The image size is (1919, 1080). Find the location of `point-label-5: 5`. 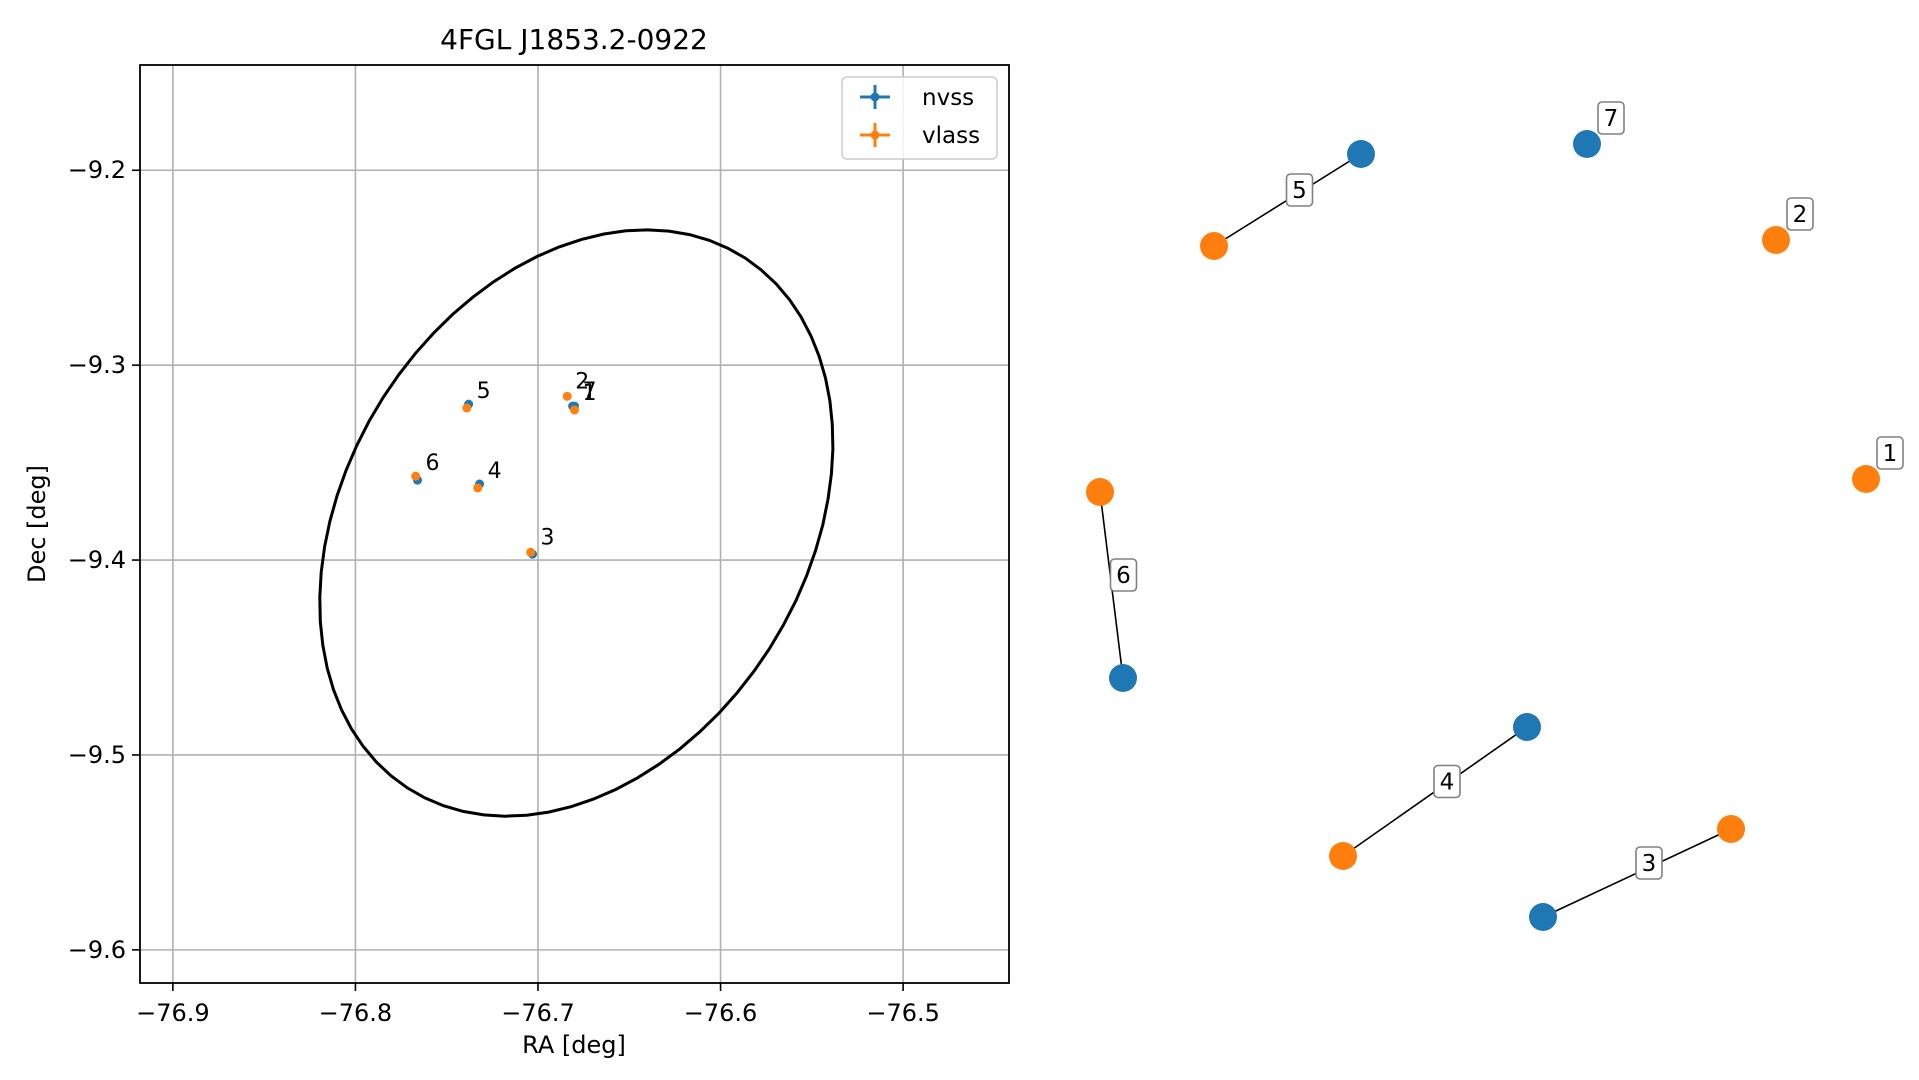

point-label-5: 5 is located at coordinates (484, 391).